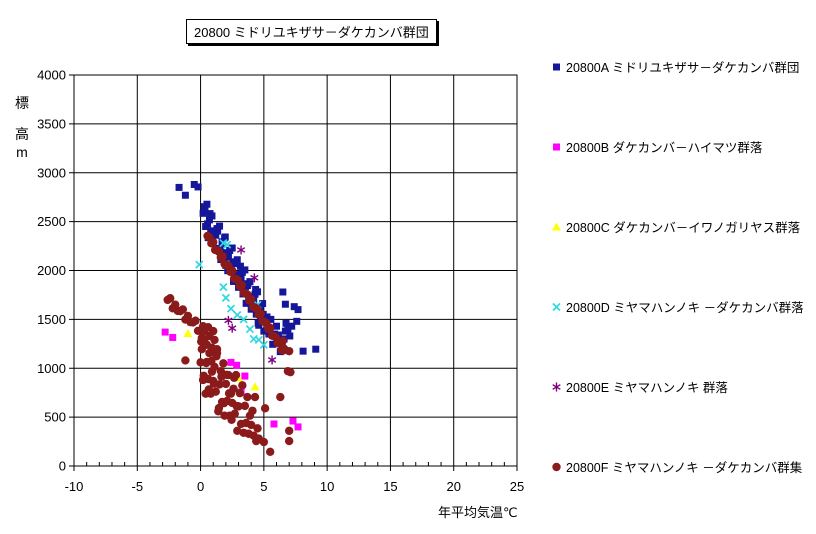 This screenshot has height=534, width=816. Describe the element at coordinates (138, 486) in the screenshot. I see `svg-text: -5` at that location.